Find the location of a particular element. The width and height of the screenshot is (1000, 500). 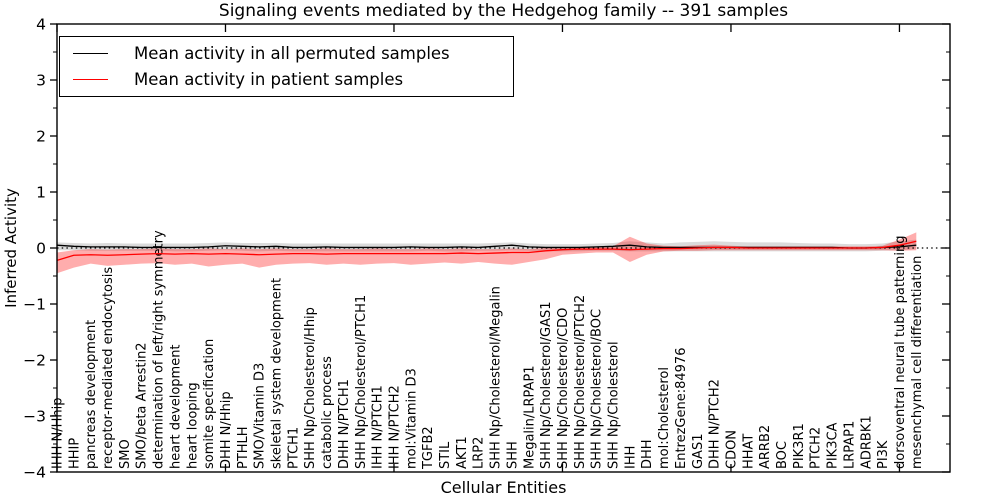

x-tick-label: receptor-mediated endocytosis is located at coordinates (108, 368).